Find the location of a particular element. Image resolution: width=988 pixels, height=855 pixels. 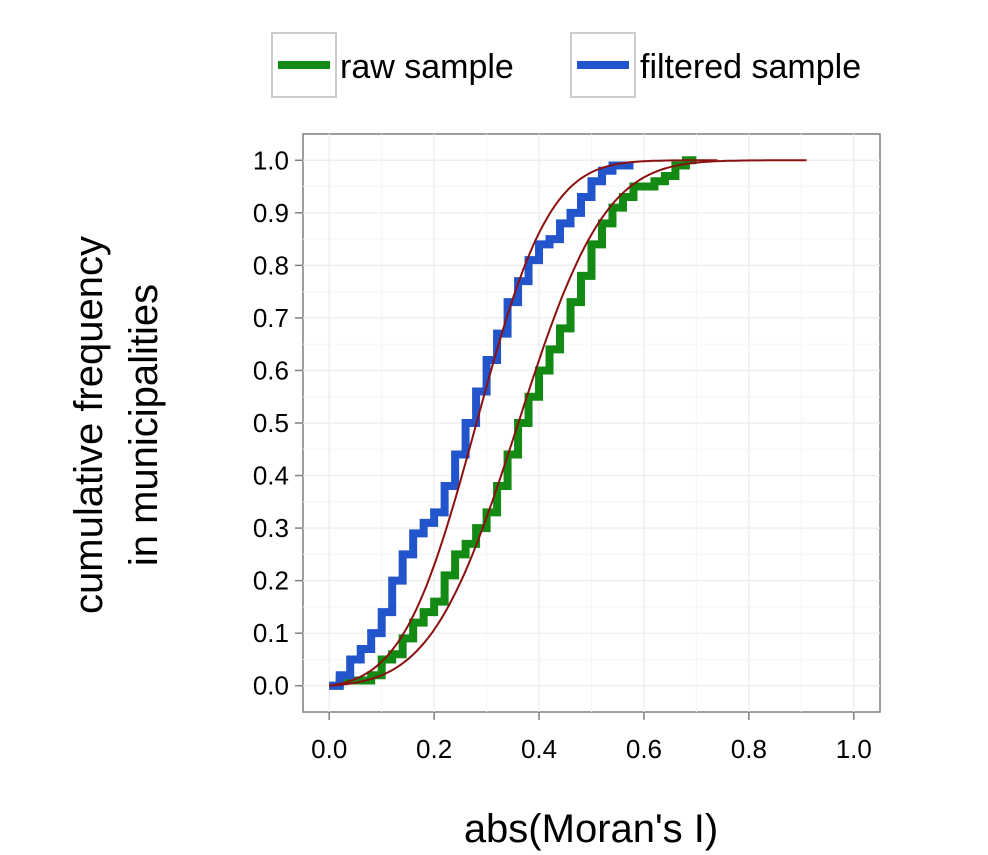

legend-label-filtered-sample: filtered sample is located at coordinates (750, 67).